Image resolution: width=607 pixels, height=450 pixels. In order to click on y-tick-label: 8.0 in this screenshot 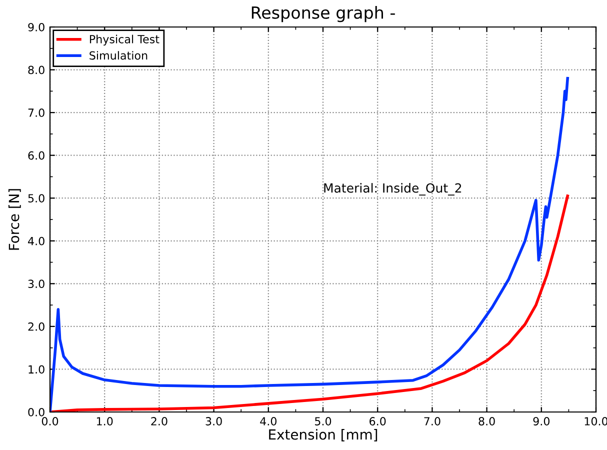, I will do `click(36, 70)`.